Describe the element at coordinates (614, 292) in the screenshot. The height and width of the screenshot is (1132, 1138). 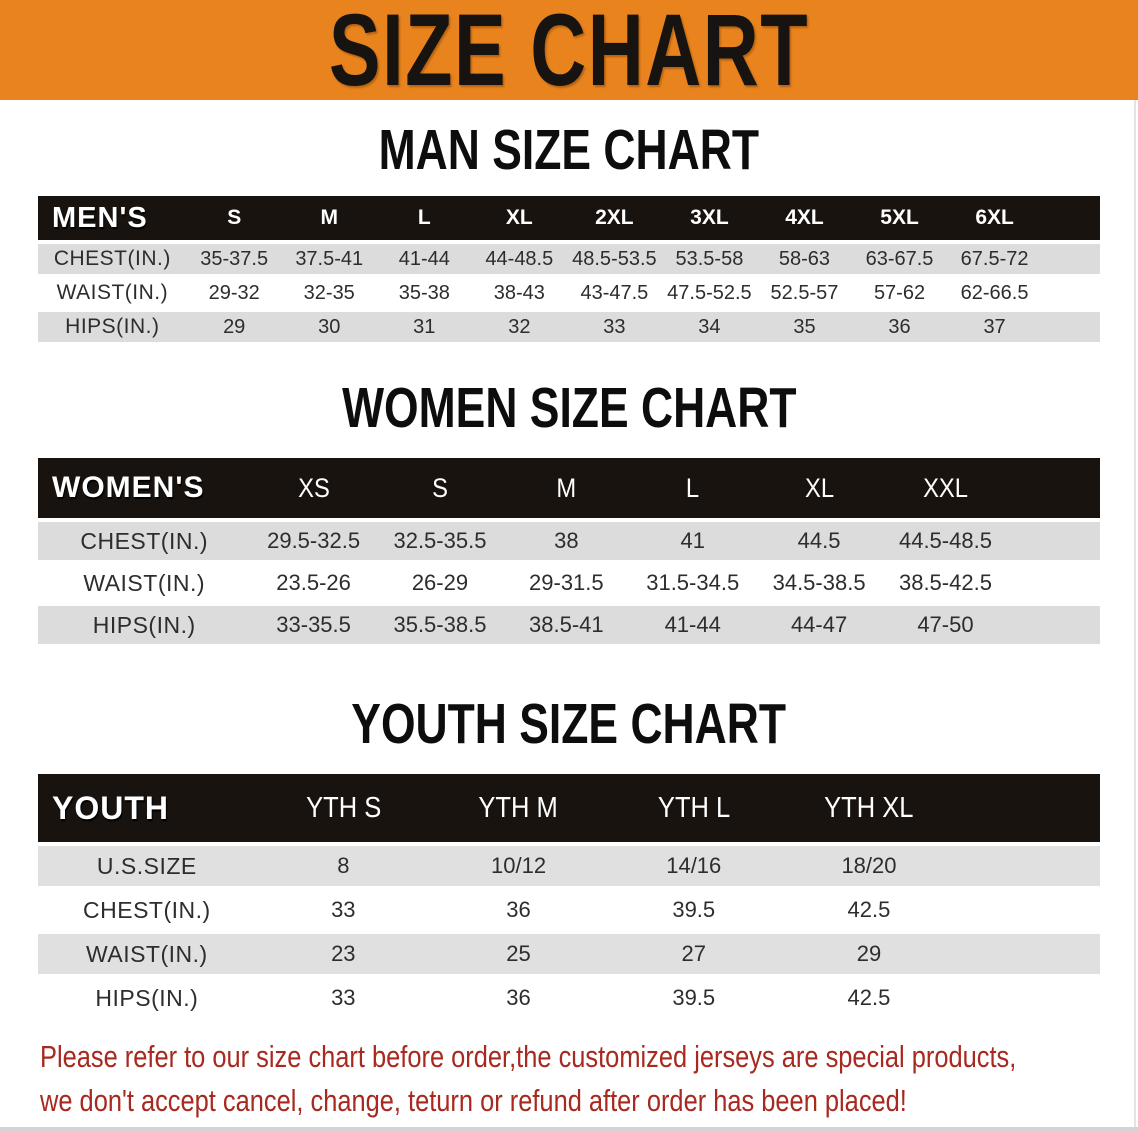
I see `size-value-cell: 43-47.5` at that location.